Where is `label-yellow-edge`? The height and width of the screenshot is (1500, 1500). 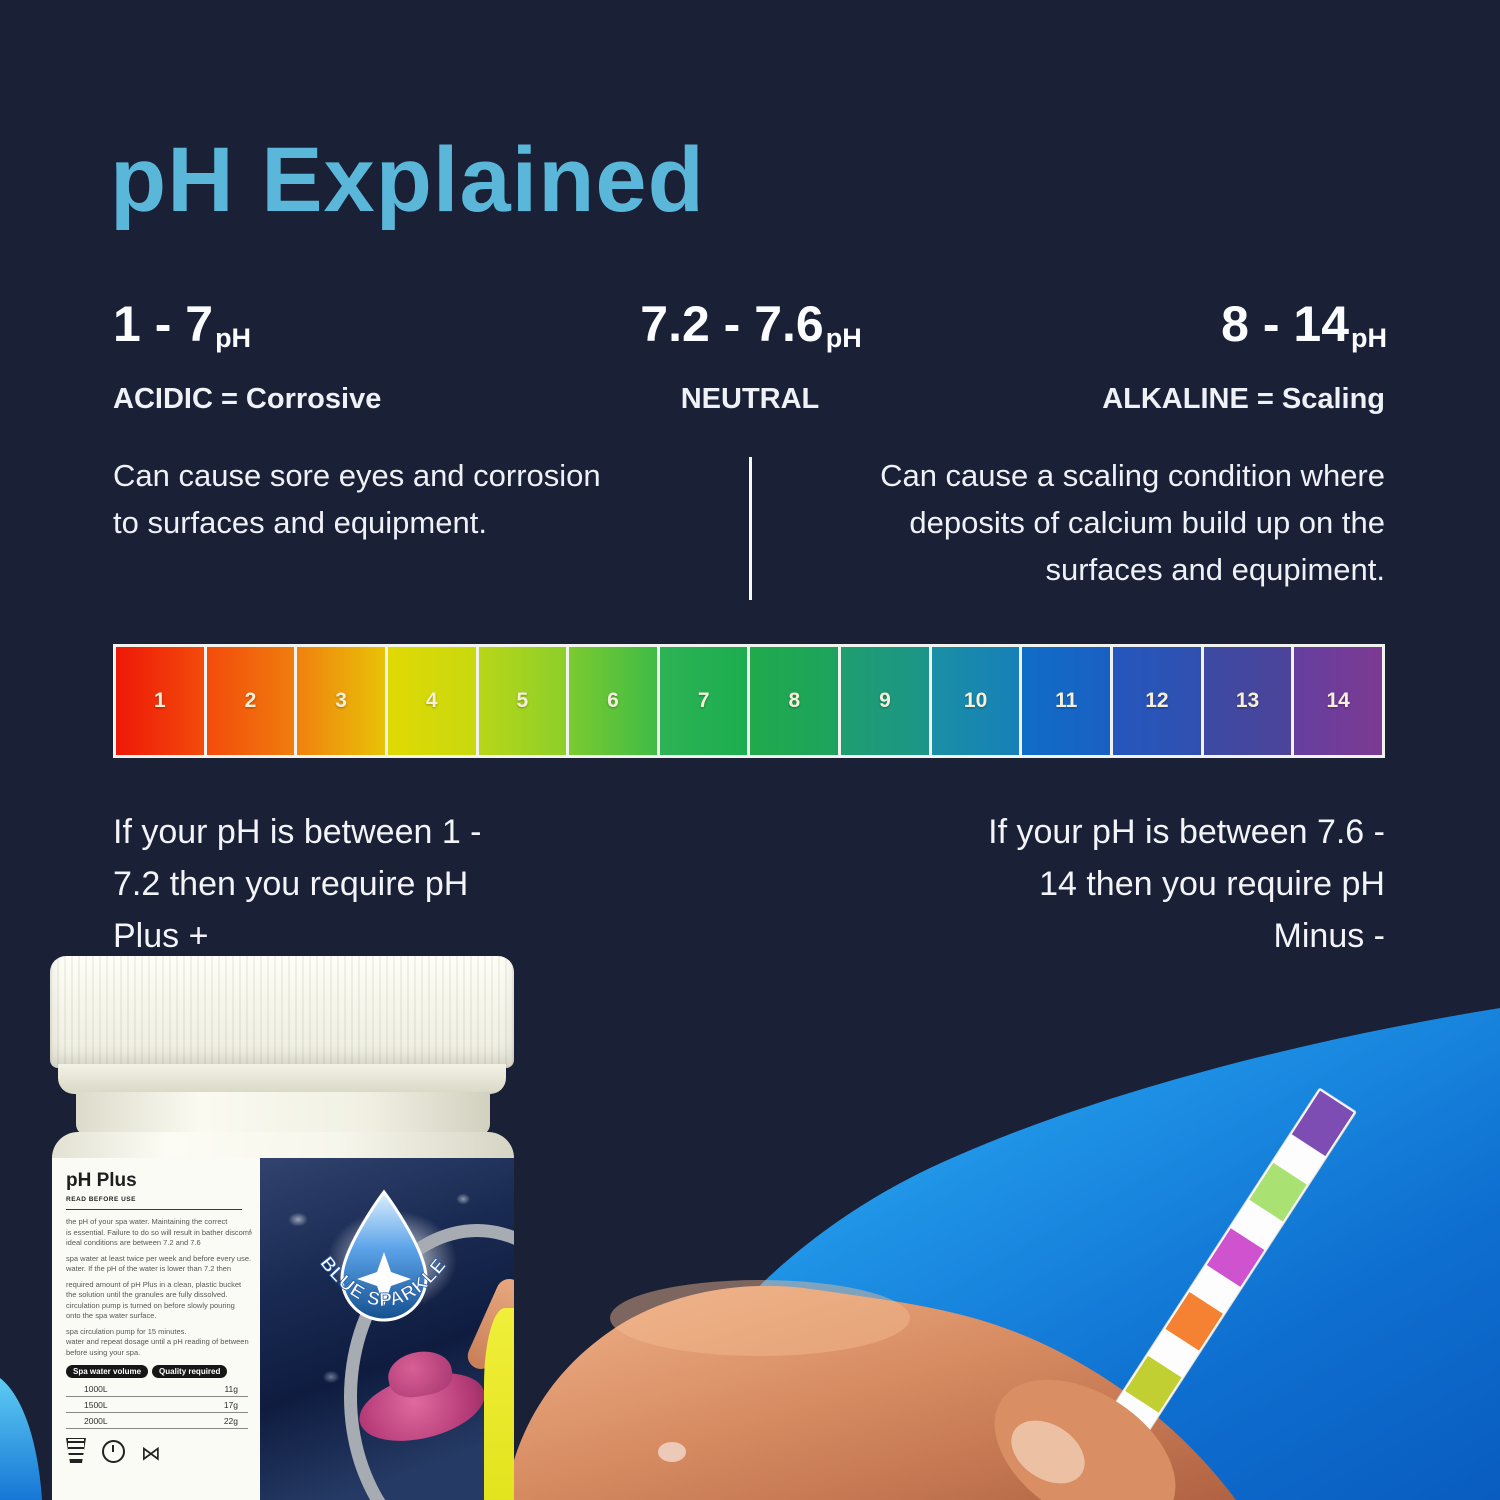
label-yellow-edge is located at coordinates (499, 1404).